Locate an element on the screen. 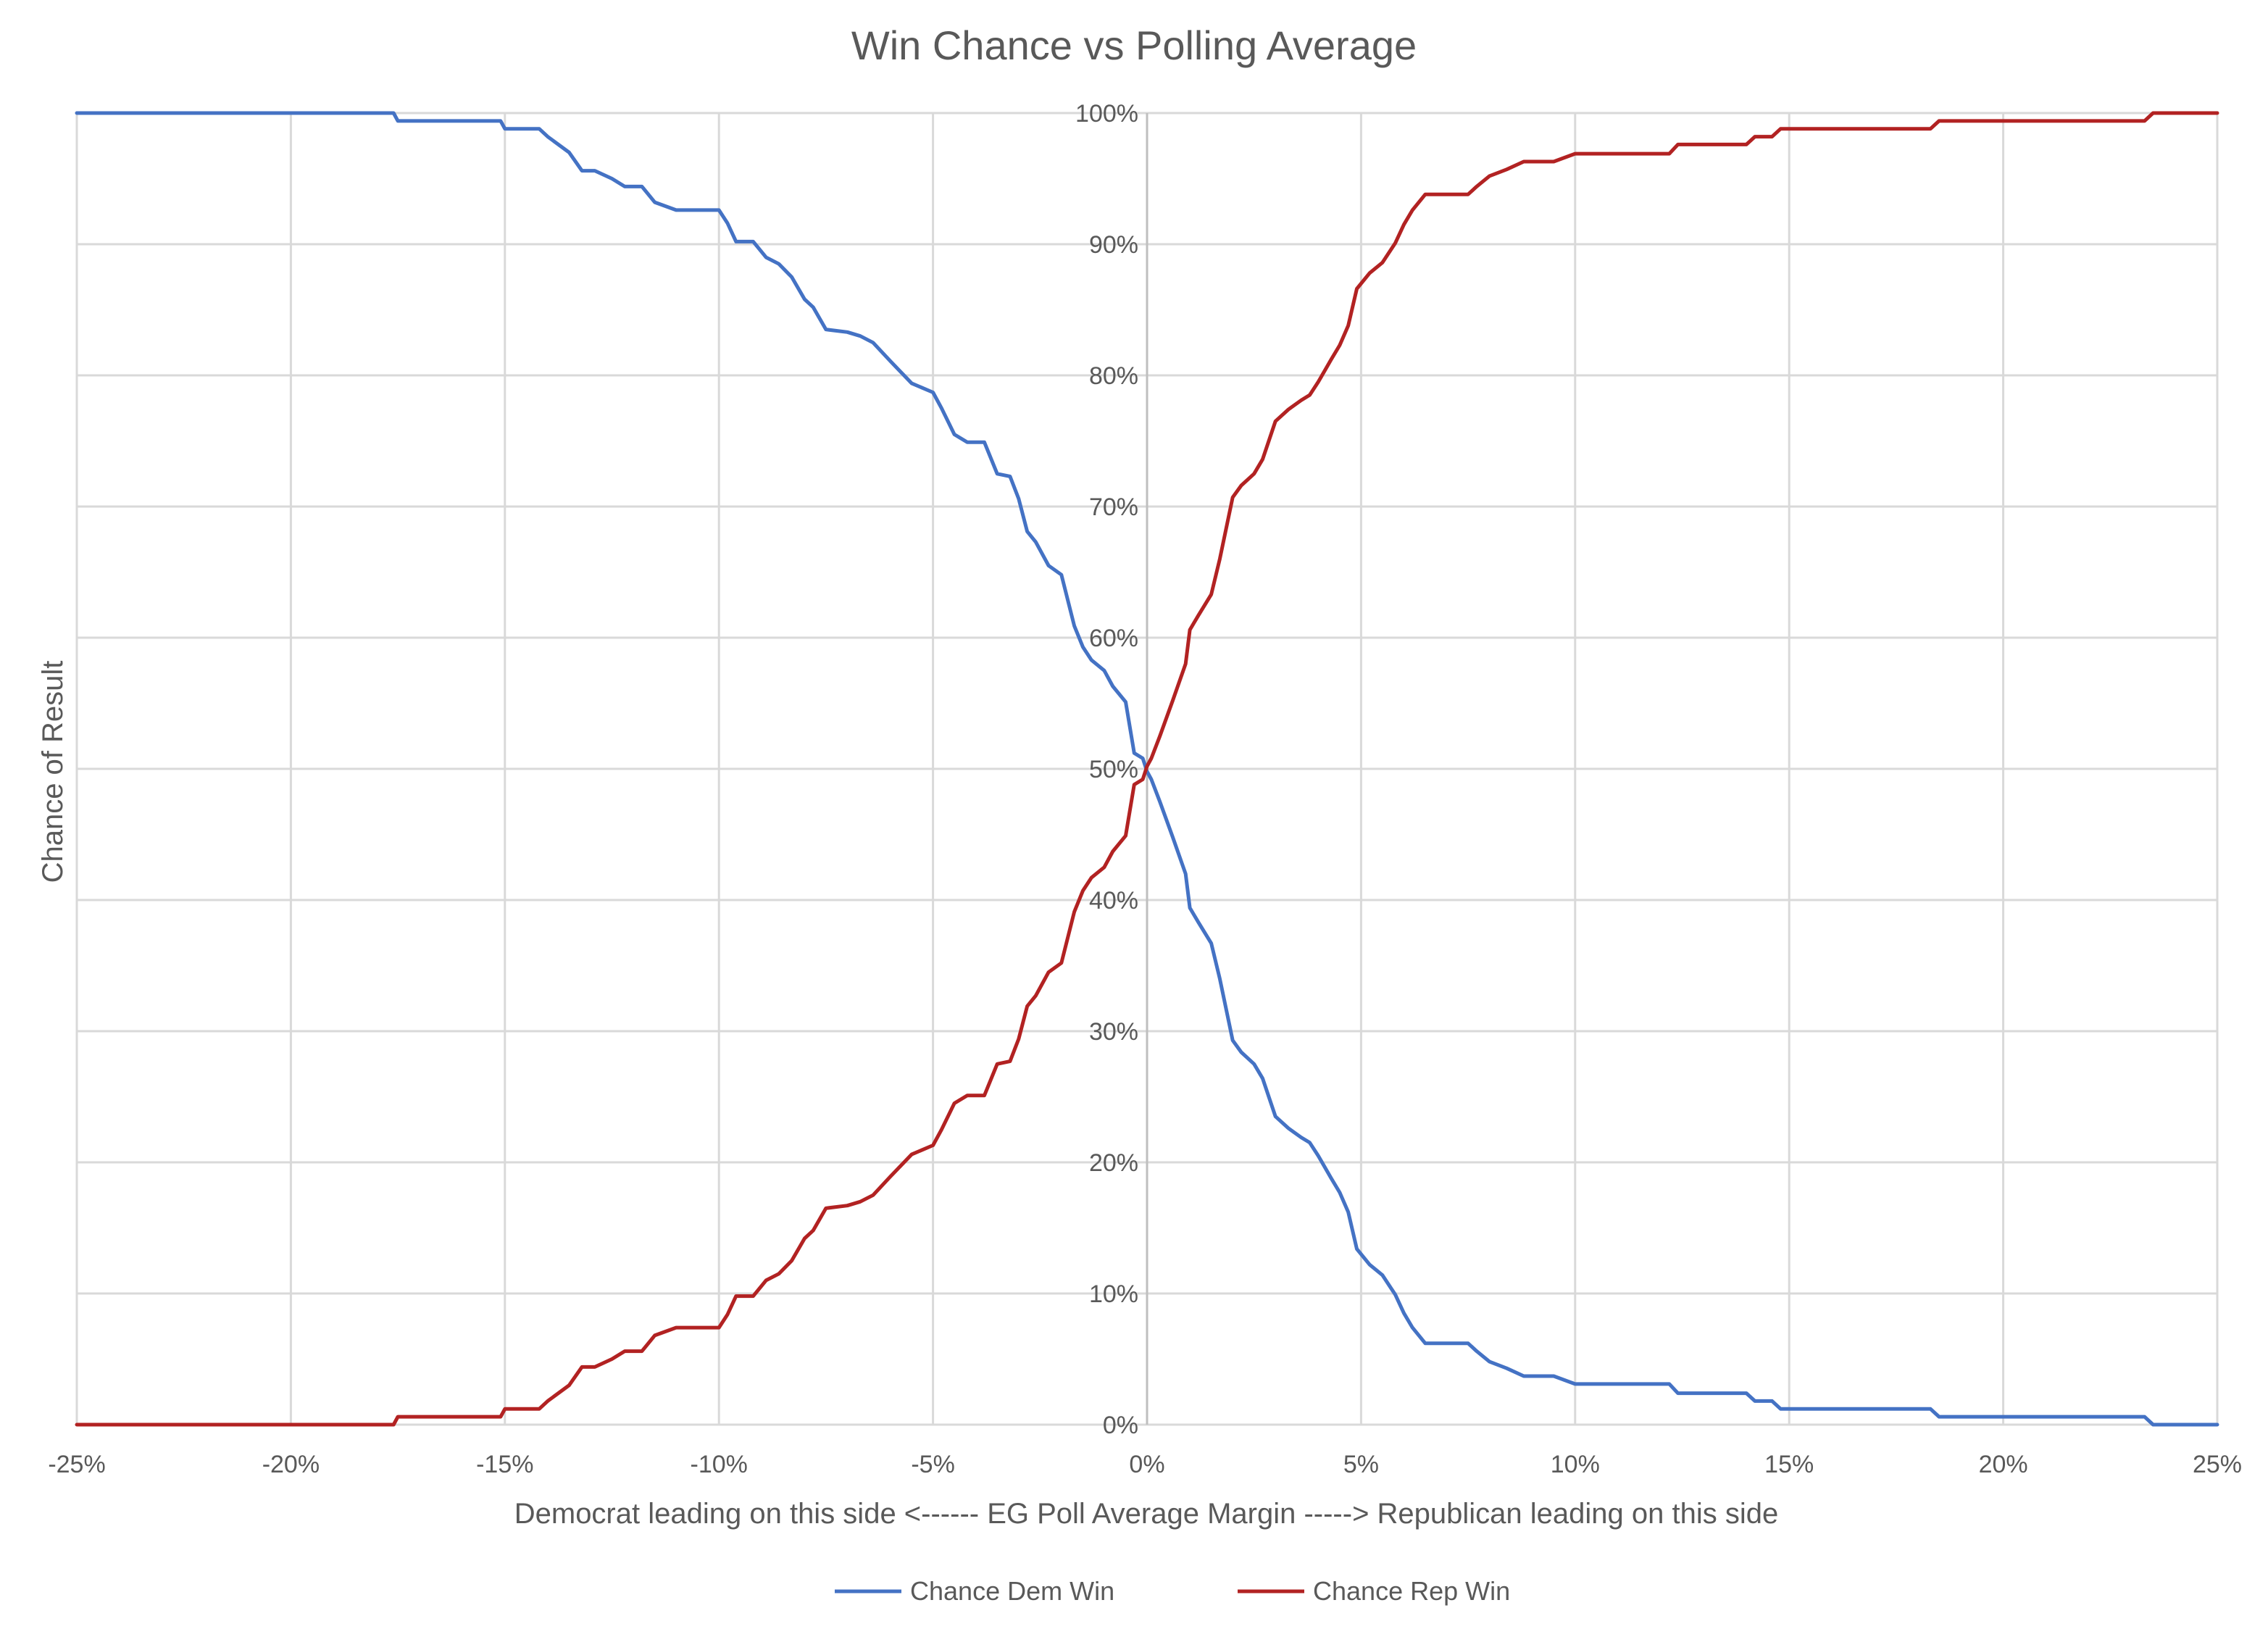  y-axis-label: Chance of Result is located at coordinates (53, 772).